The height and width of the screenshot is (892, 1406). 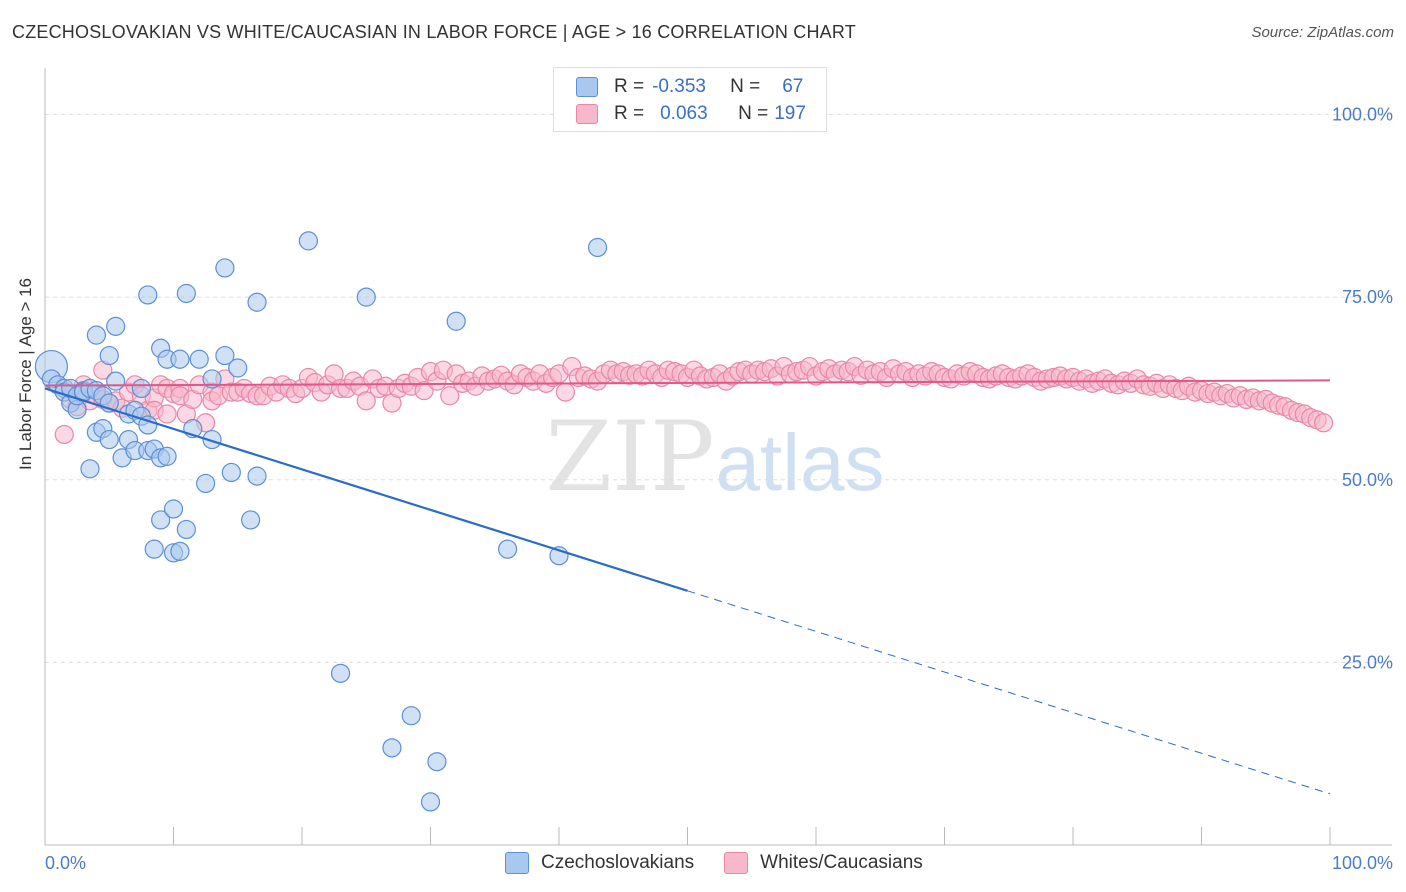 What do you see at coordinates (684, 113) in the screenshot?
I see `r-value: 0.063` at bounding box center [684, 113].